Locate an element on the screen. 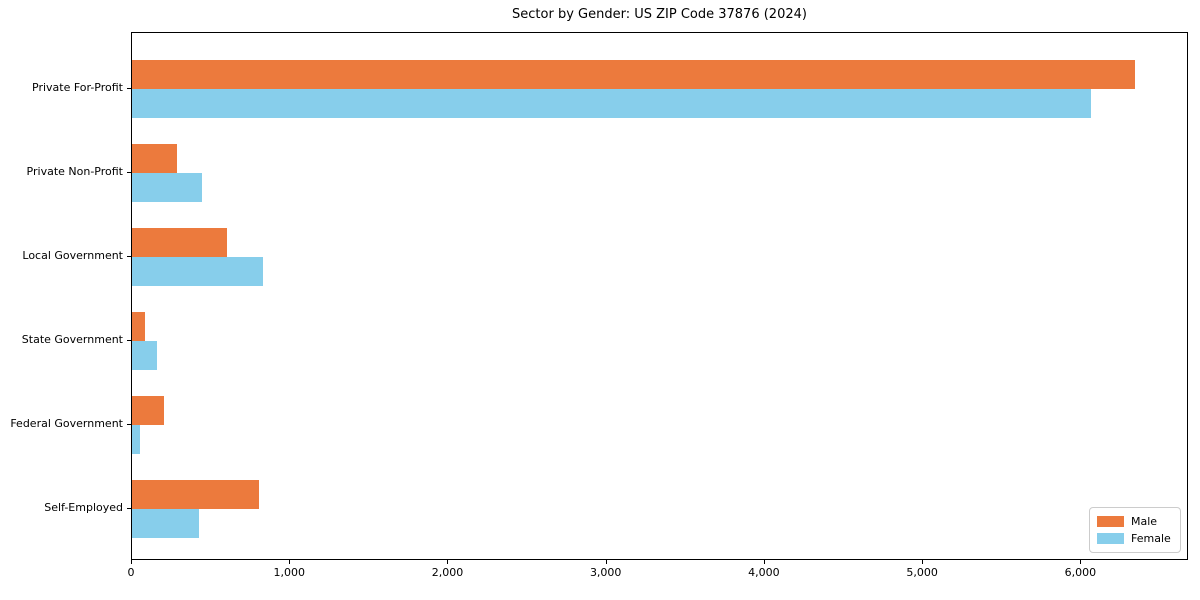 The width and height of the screenshot is (1200, 600). legend: Male Female is located at coordinates (1135, 530).